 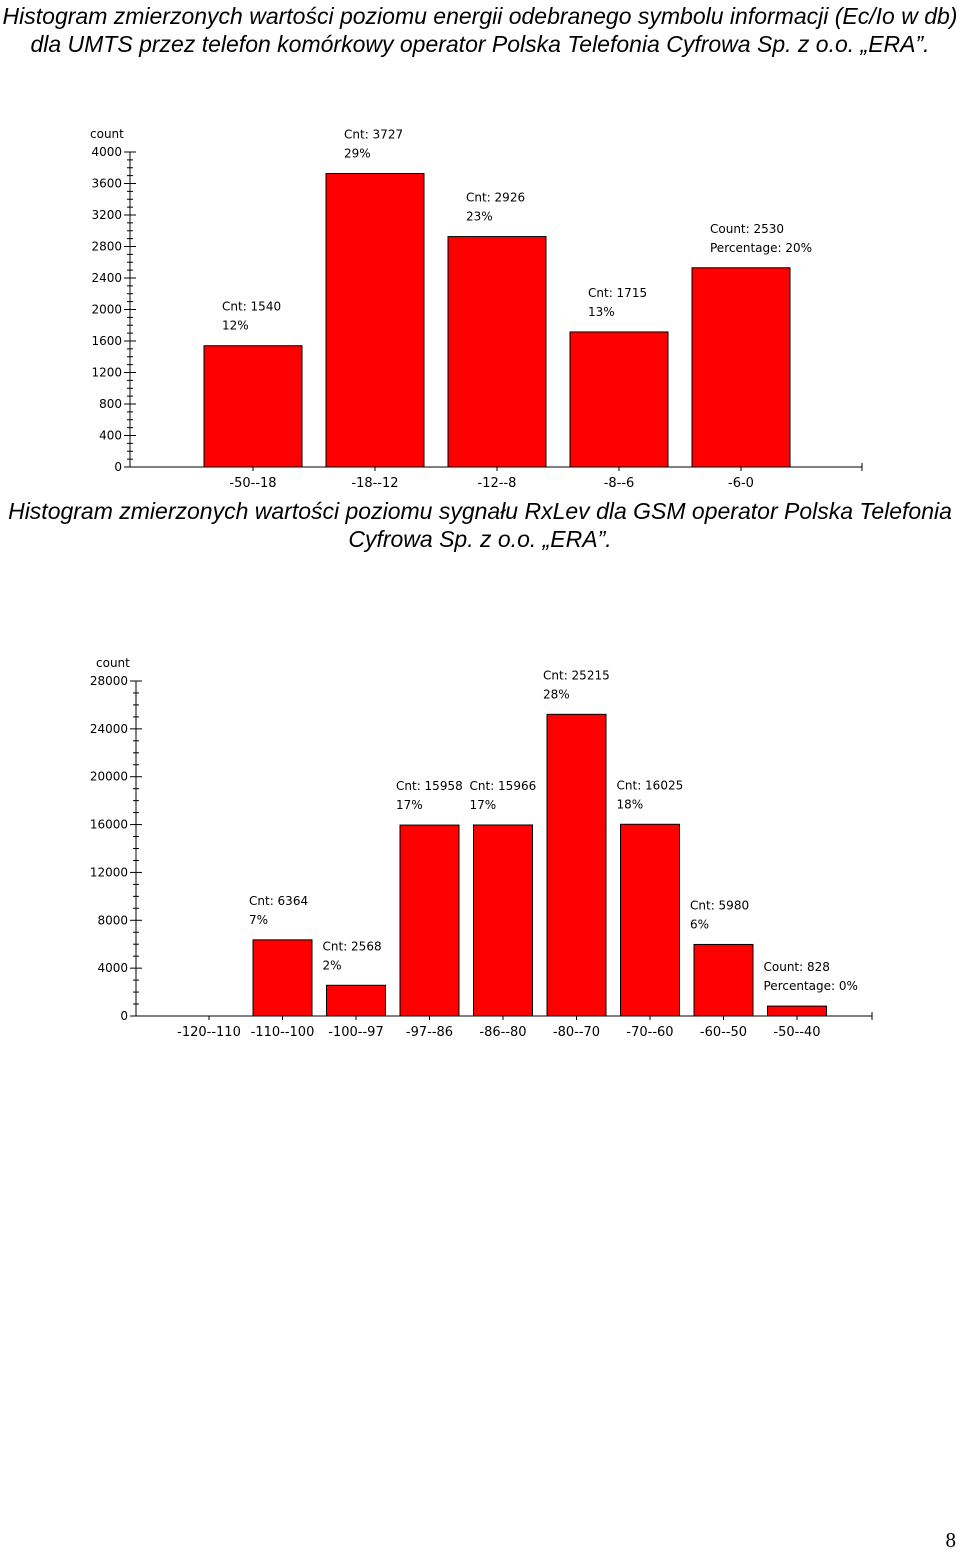 What do you see at coordinates (699, 924) in the screenshot?
I see `data-label: 6%` at bounding box center [699, 924].